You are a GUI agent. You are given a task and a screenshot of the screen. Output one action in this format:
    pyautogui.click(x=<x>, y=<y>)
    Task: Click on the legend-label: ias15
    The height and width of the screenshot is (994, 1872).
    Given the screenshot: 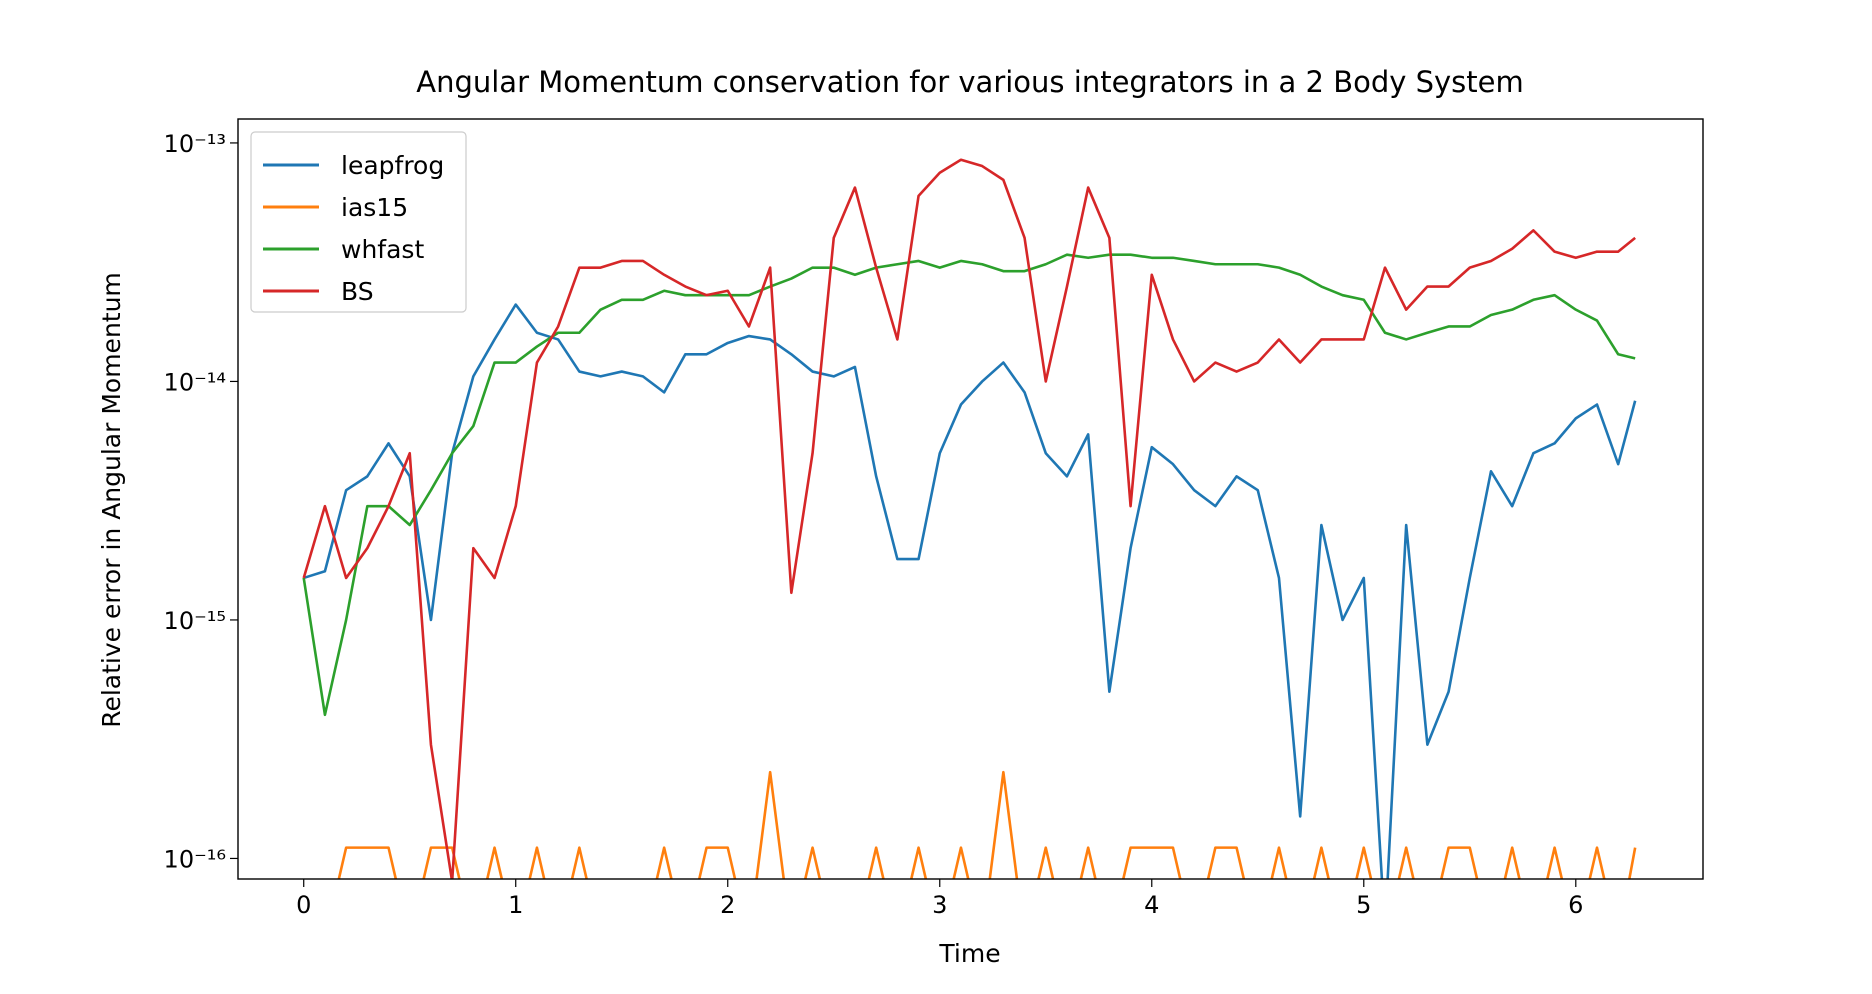 What is the action you would take?
    pyautogui.click(x=374, y=207)
    